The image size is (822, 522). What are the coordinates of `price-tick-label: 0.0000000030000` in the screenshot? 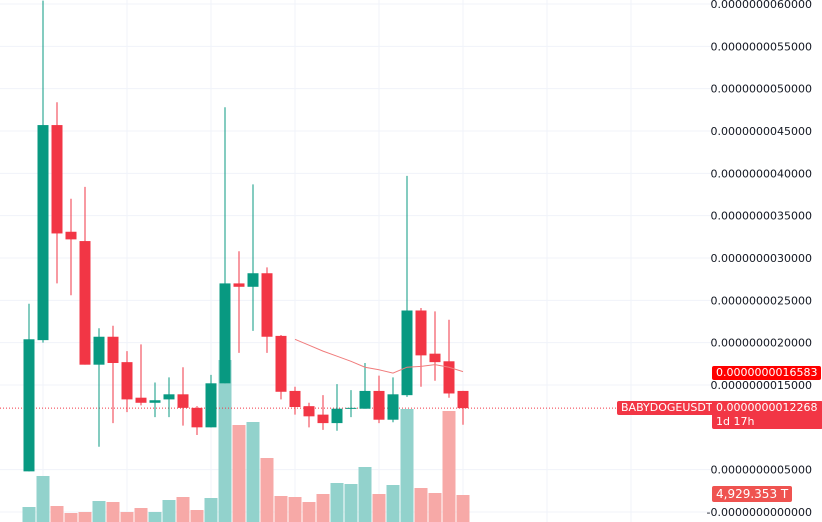 It's located at (761, 258).